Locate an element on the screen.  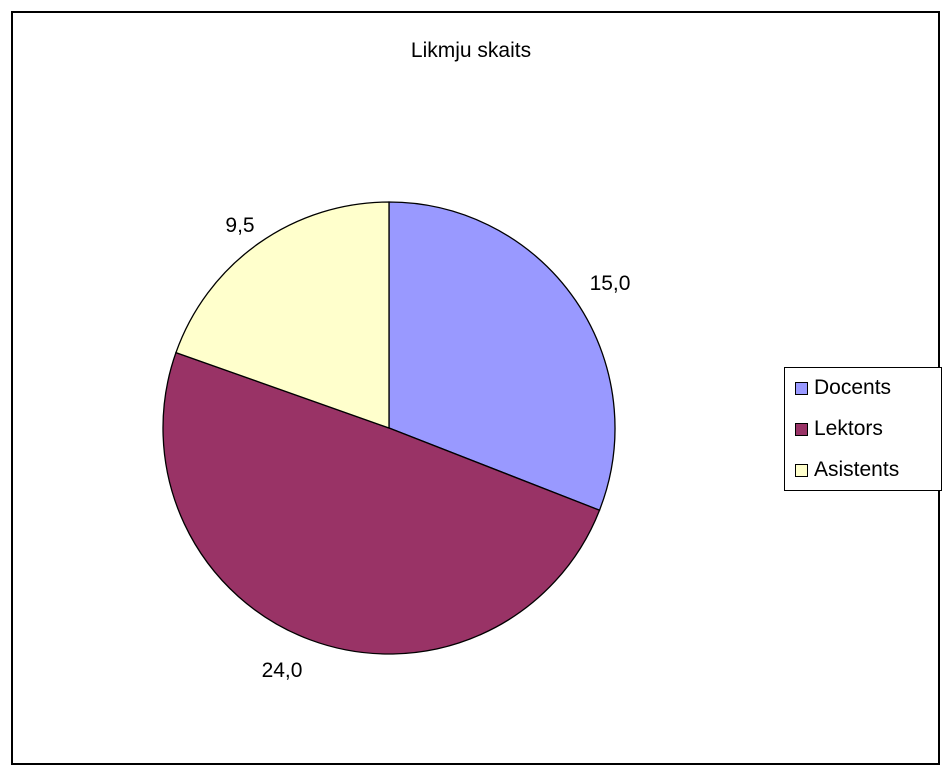
legend-swatch-lektors is located at coordinates (801, 429).